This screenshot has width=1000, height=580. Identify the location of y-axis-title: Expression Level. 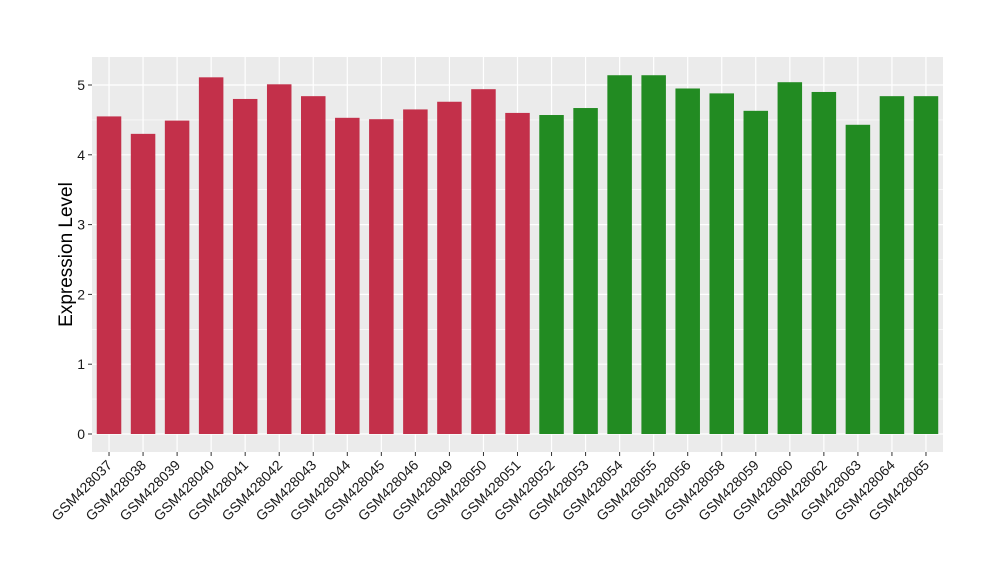
(66, 254).